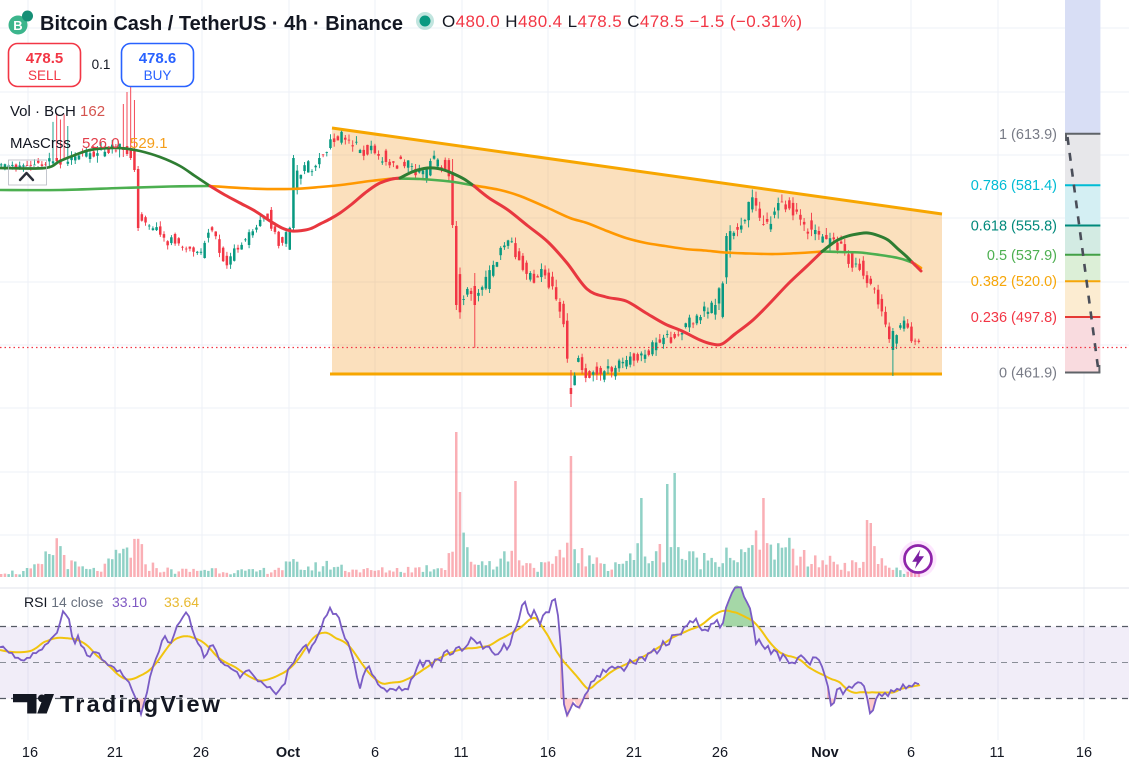  Describe the element at coordinates (141, 704) in the screenshot. I see `svg-text: TradingView` at that location.